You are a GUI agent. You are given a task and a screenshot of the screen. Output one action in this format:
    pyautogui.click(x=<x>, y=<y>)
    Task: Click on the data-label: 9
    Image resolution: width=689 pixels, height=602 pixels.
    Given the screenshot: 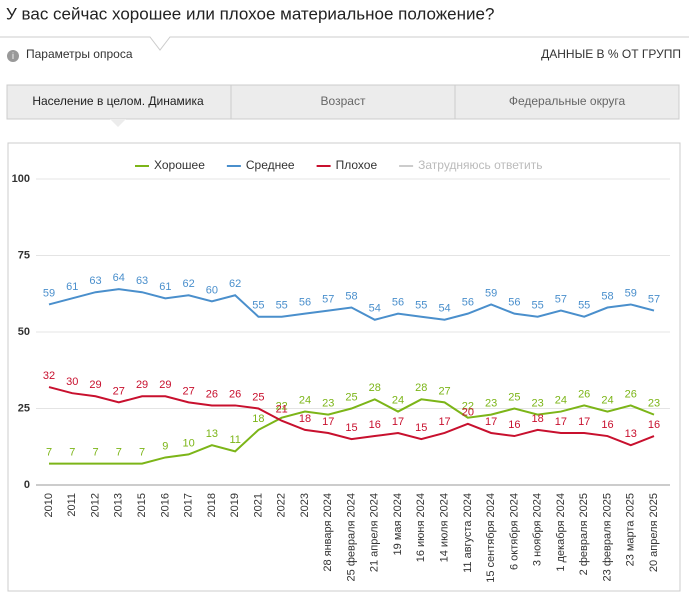 What is the action you would take?
    pyautogui.click(x=165, y=446)
    